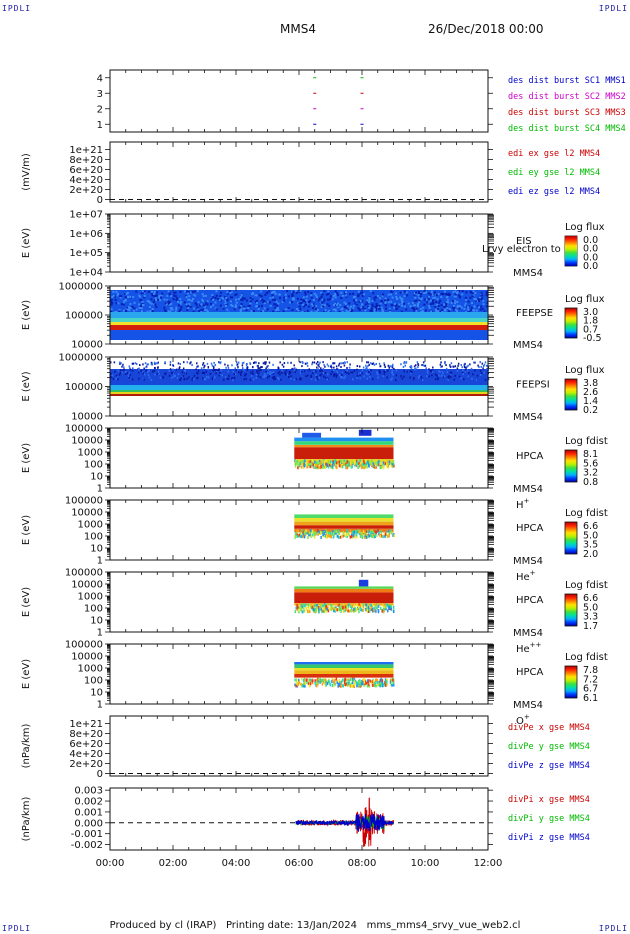  What do you see at coordinates (590, 266) in the screenshot?
I see `cbar-tick-p3-3: 0.0` at bounding box center [590, 266].